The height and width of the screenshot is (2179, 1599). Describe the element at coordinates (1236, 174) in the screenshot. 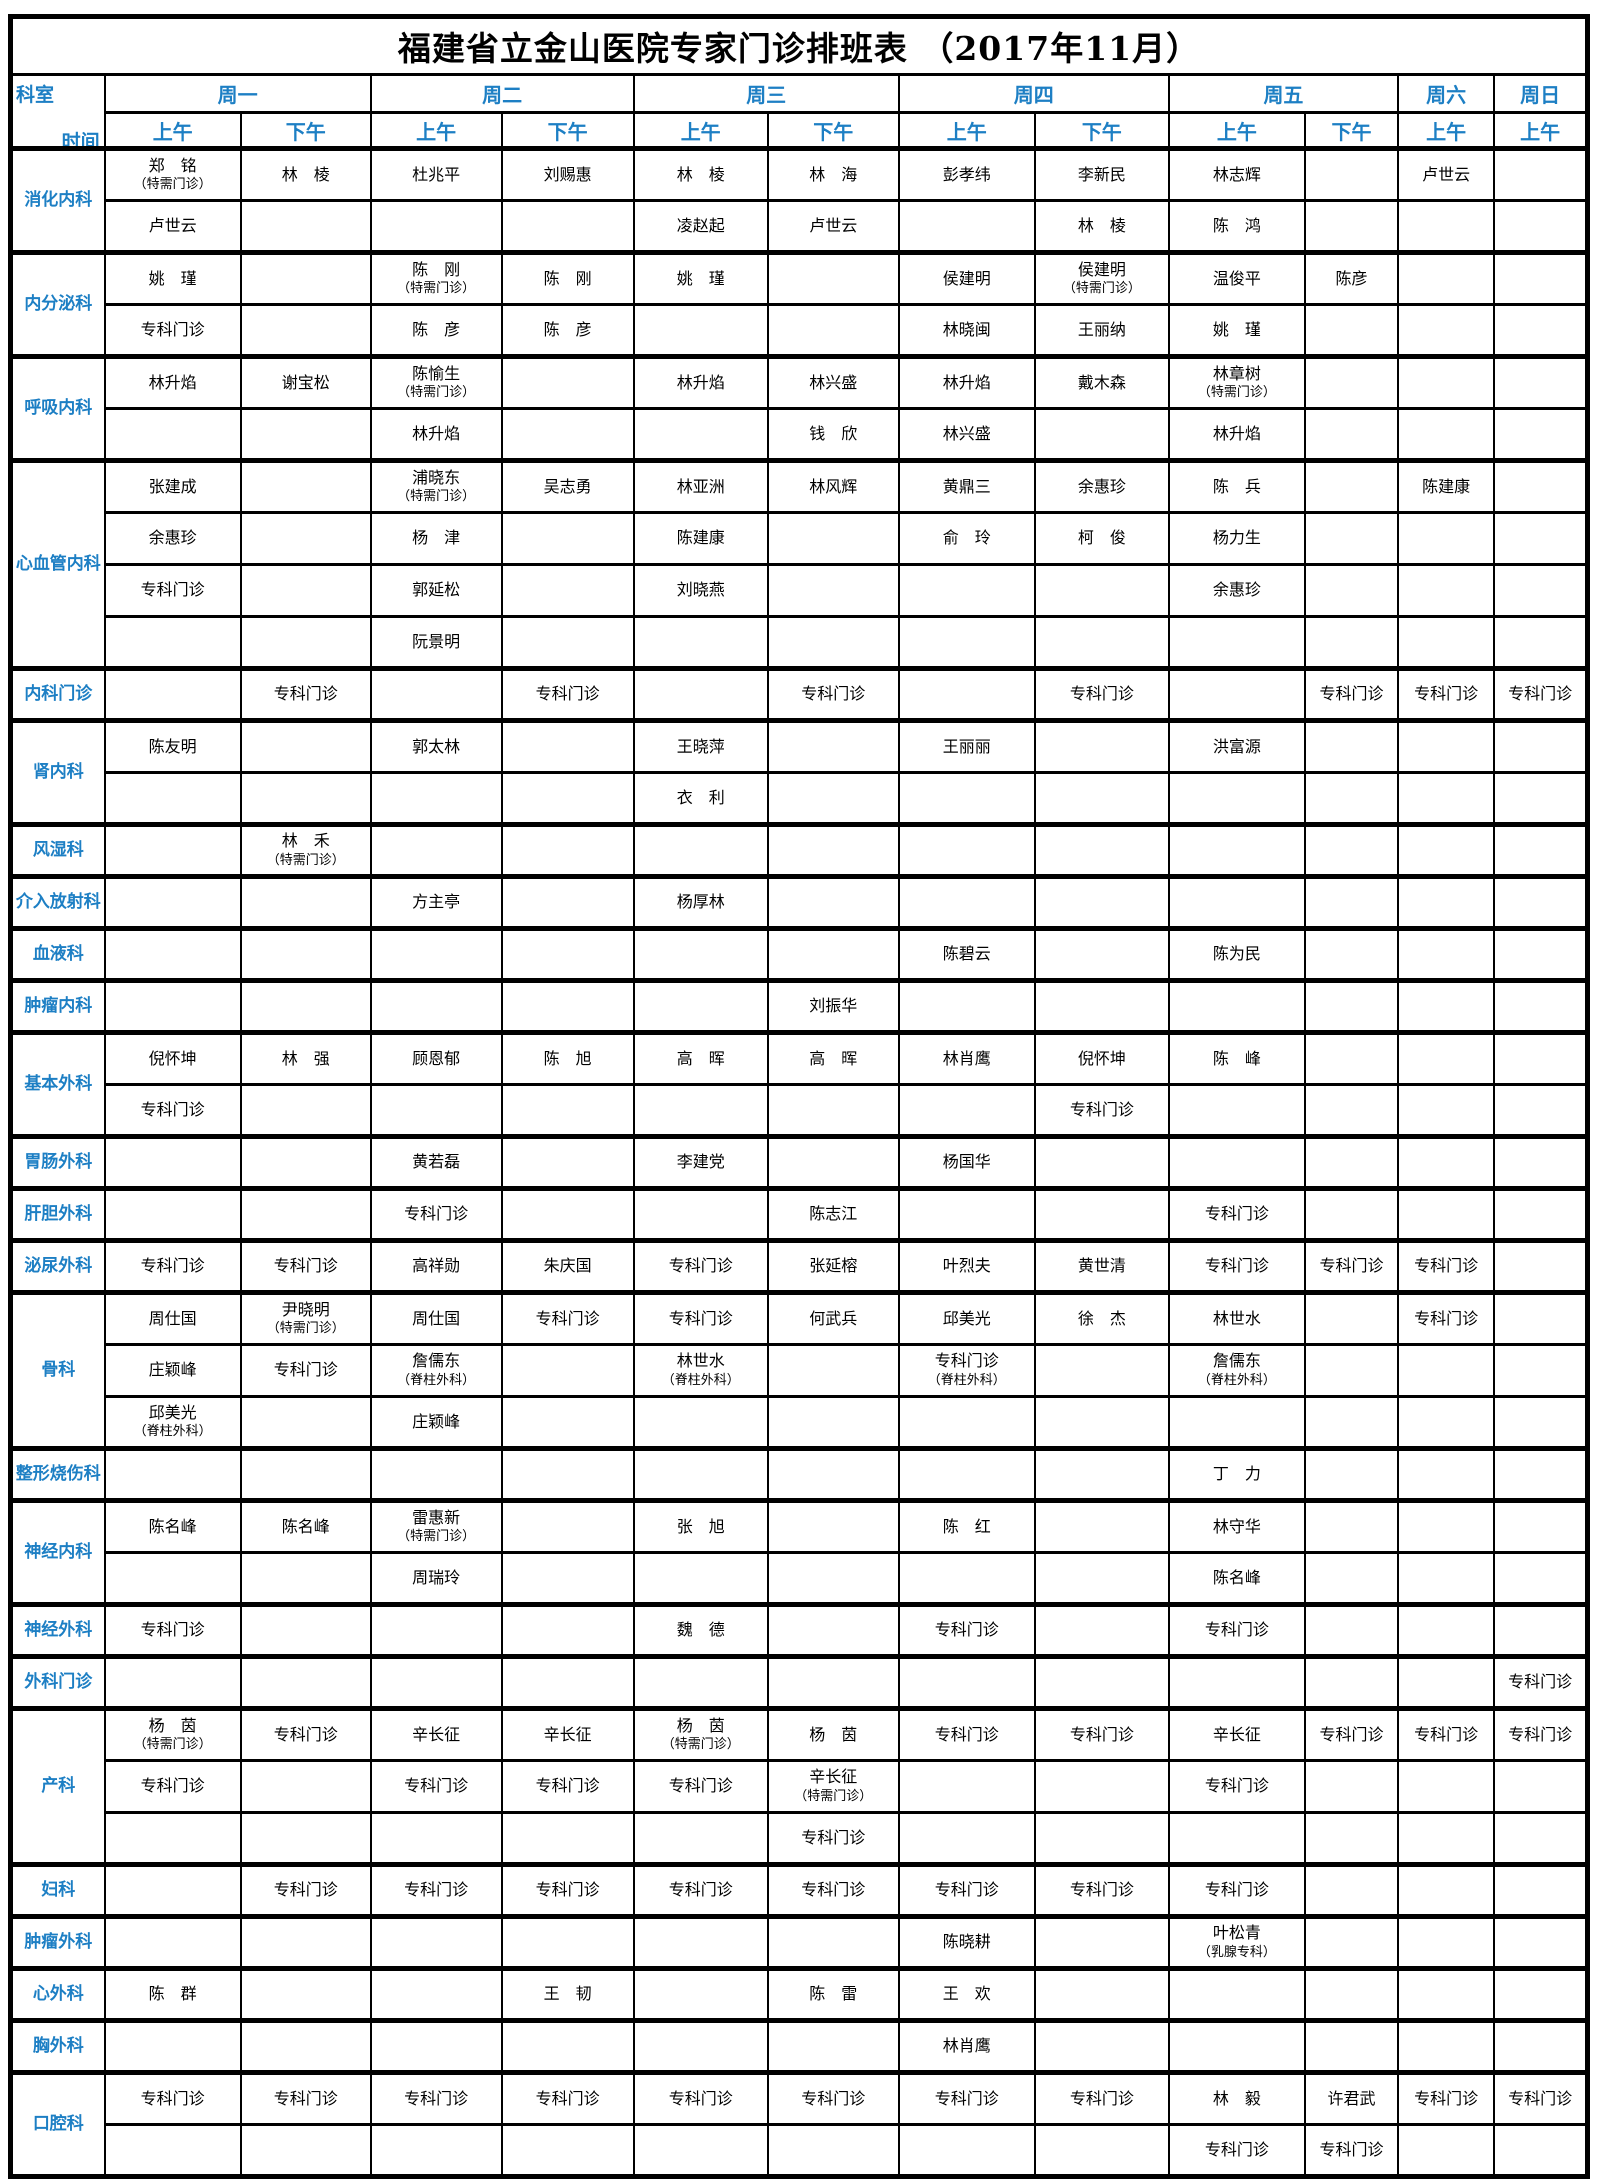

I see `schedule-cell: 林志辉` at that location.